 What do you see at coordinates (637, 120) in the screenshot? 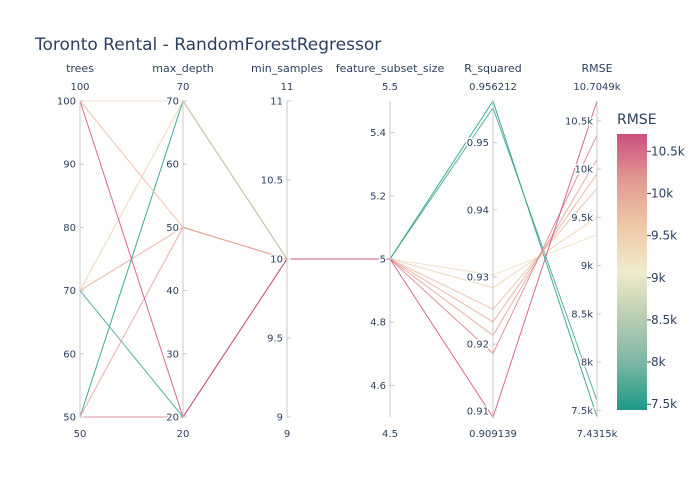
I see `colorbar-title: RMSE` at bounding box center [637, 120].